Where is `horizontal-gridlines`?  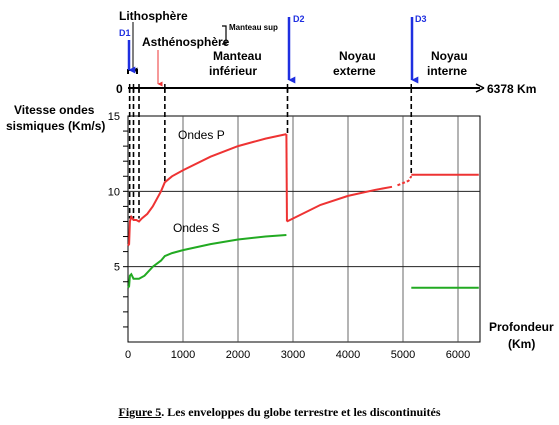
horizontal-gridlines is located at coordinates (304, 229).